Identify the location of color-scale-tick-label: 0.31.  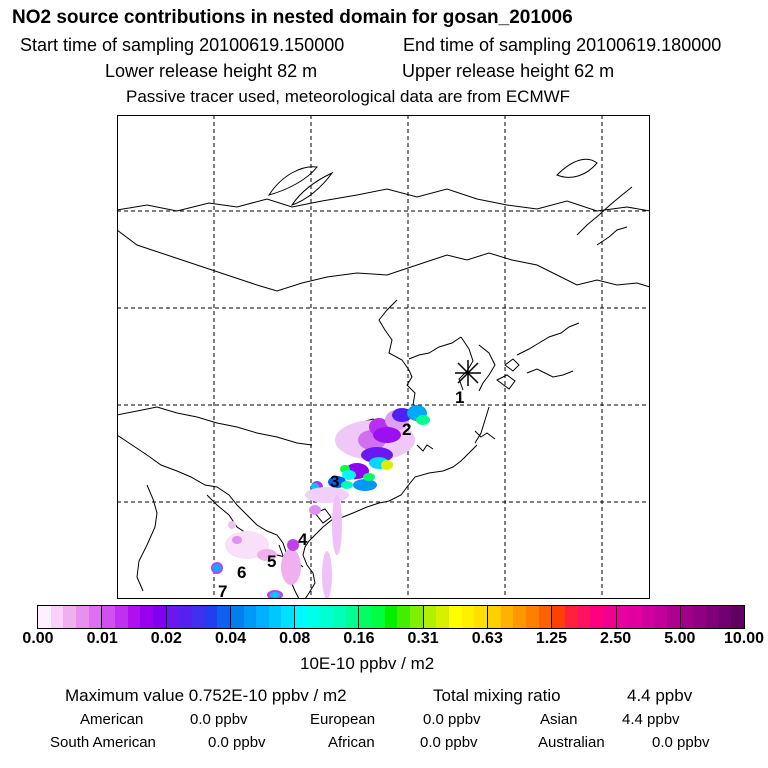
(423, 638).